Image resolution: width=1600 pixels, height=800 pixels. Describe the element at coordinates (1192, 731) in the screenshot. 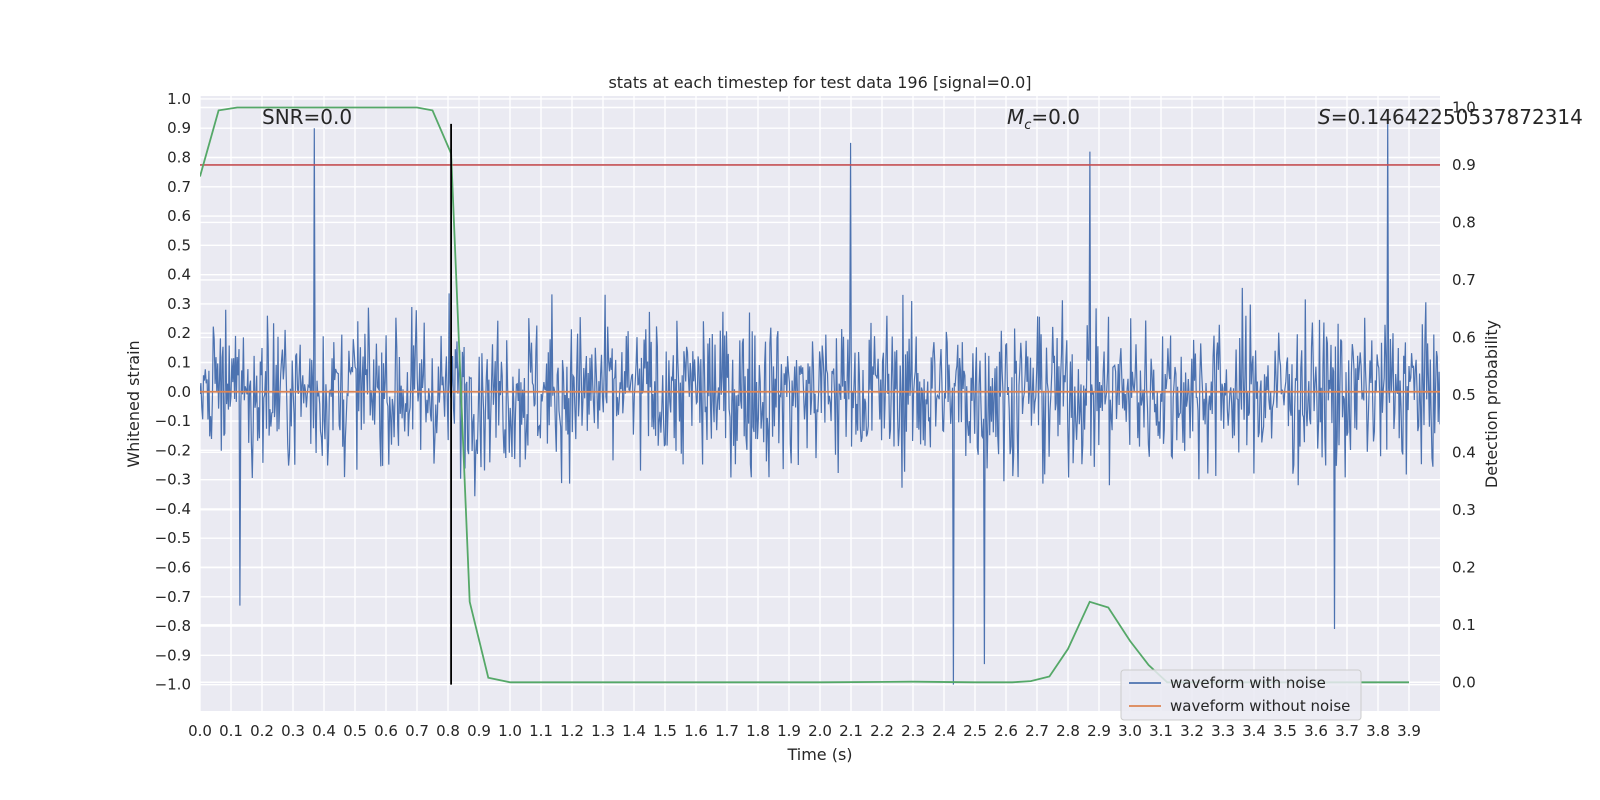

I see `x-tick-label: 3.2` at that location.